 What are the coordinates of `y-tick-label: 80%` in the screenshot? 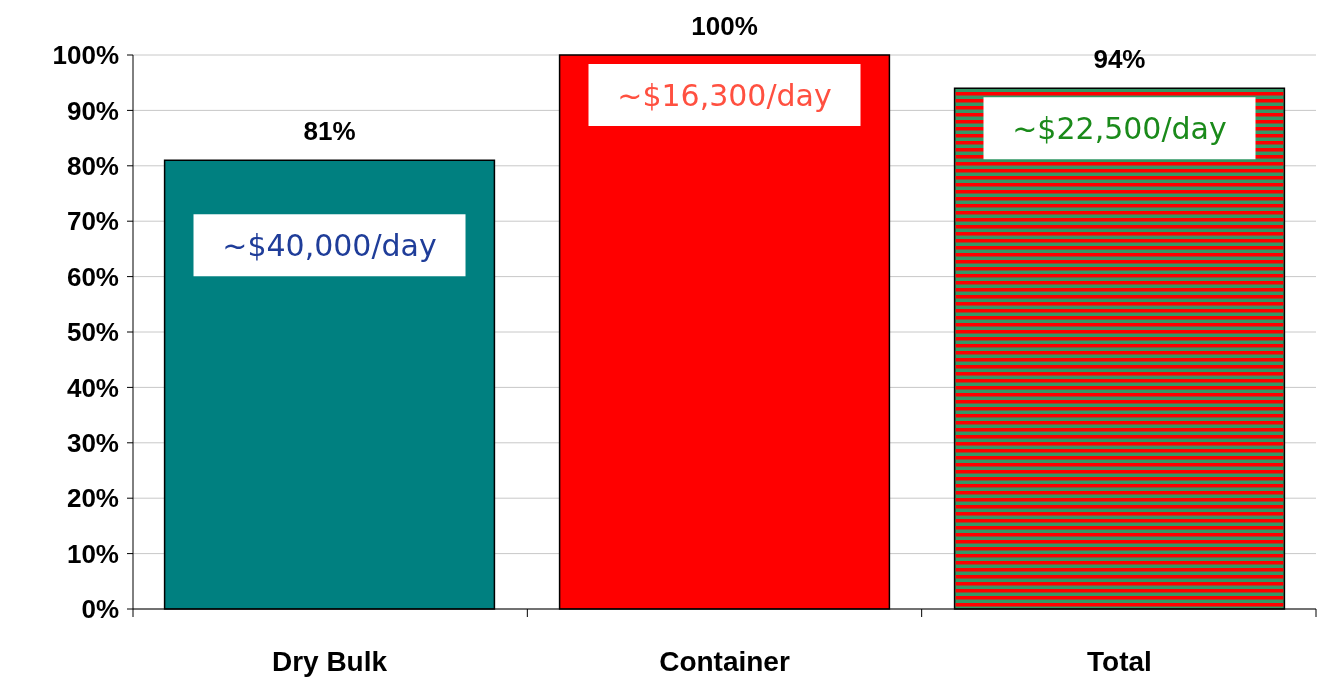 It's located at (92, 165).